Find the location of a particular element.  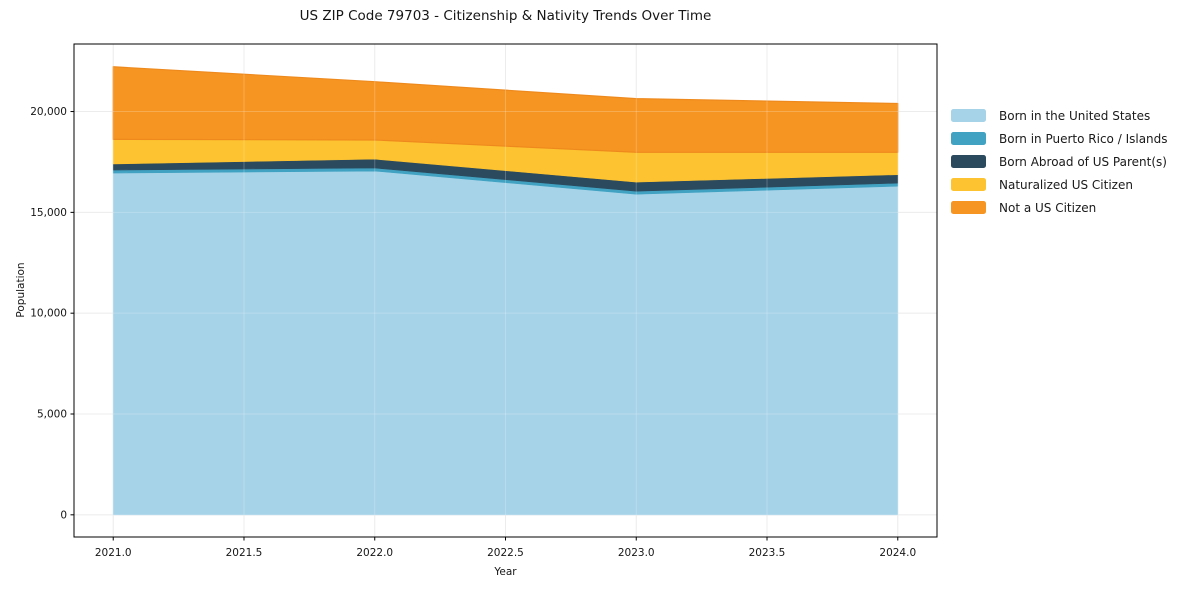

legend-label: Born in Puerto Rico / Islands is located at coordinates (1083, 138).